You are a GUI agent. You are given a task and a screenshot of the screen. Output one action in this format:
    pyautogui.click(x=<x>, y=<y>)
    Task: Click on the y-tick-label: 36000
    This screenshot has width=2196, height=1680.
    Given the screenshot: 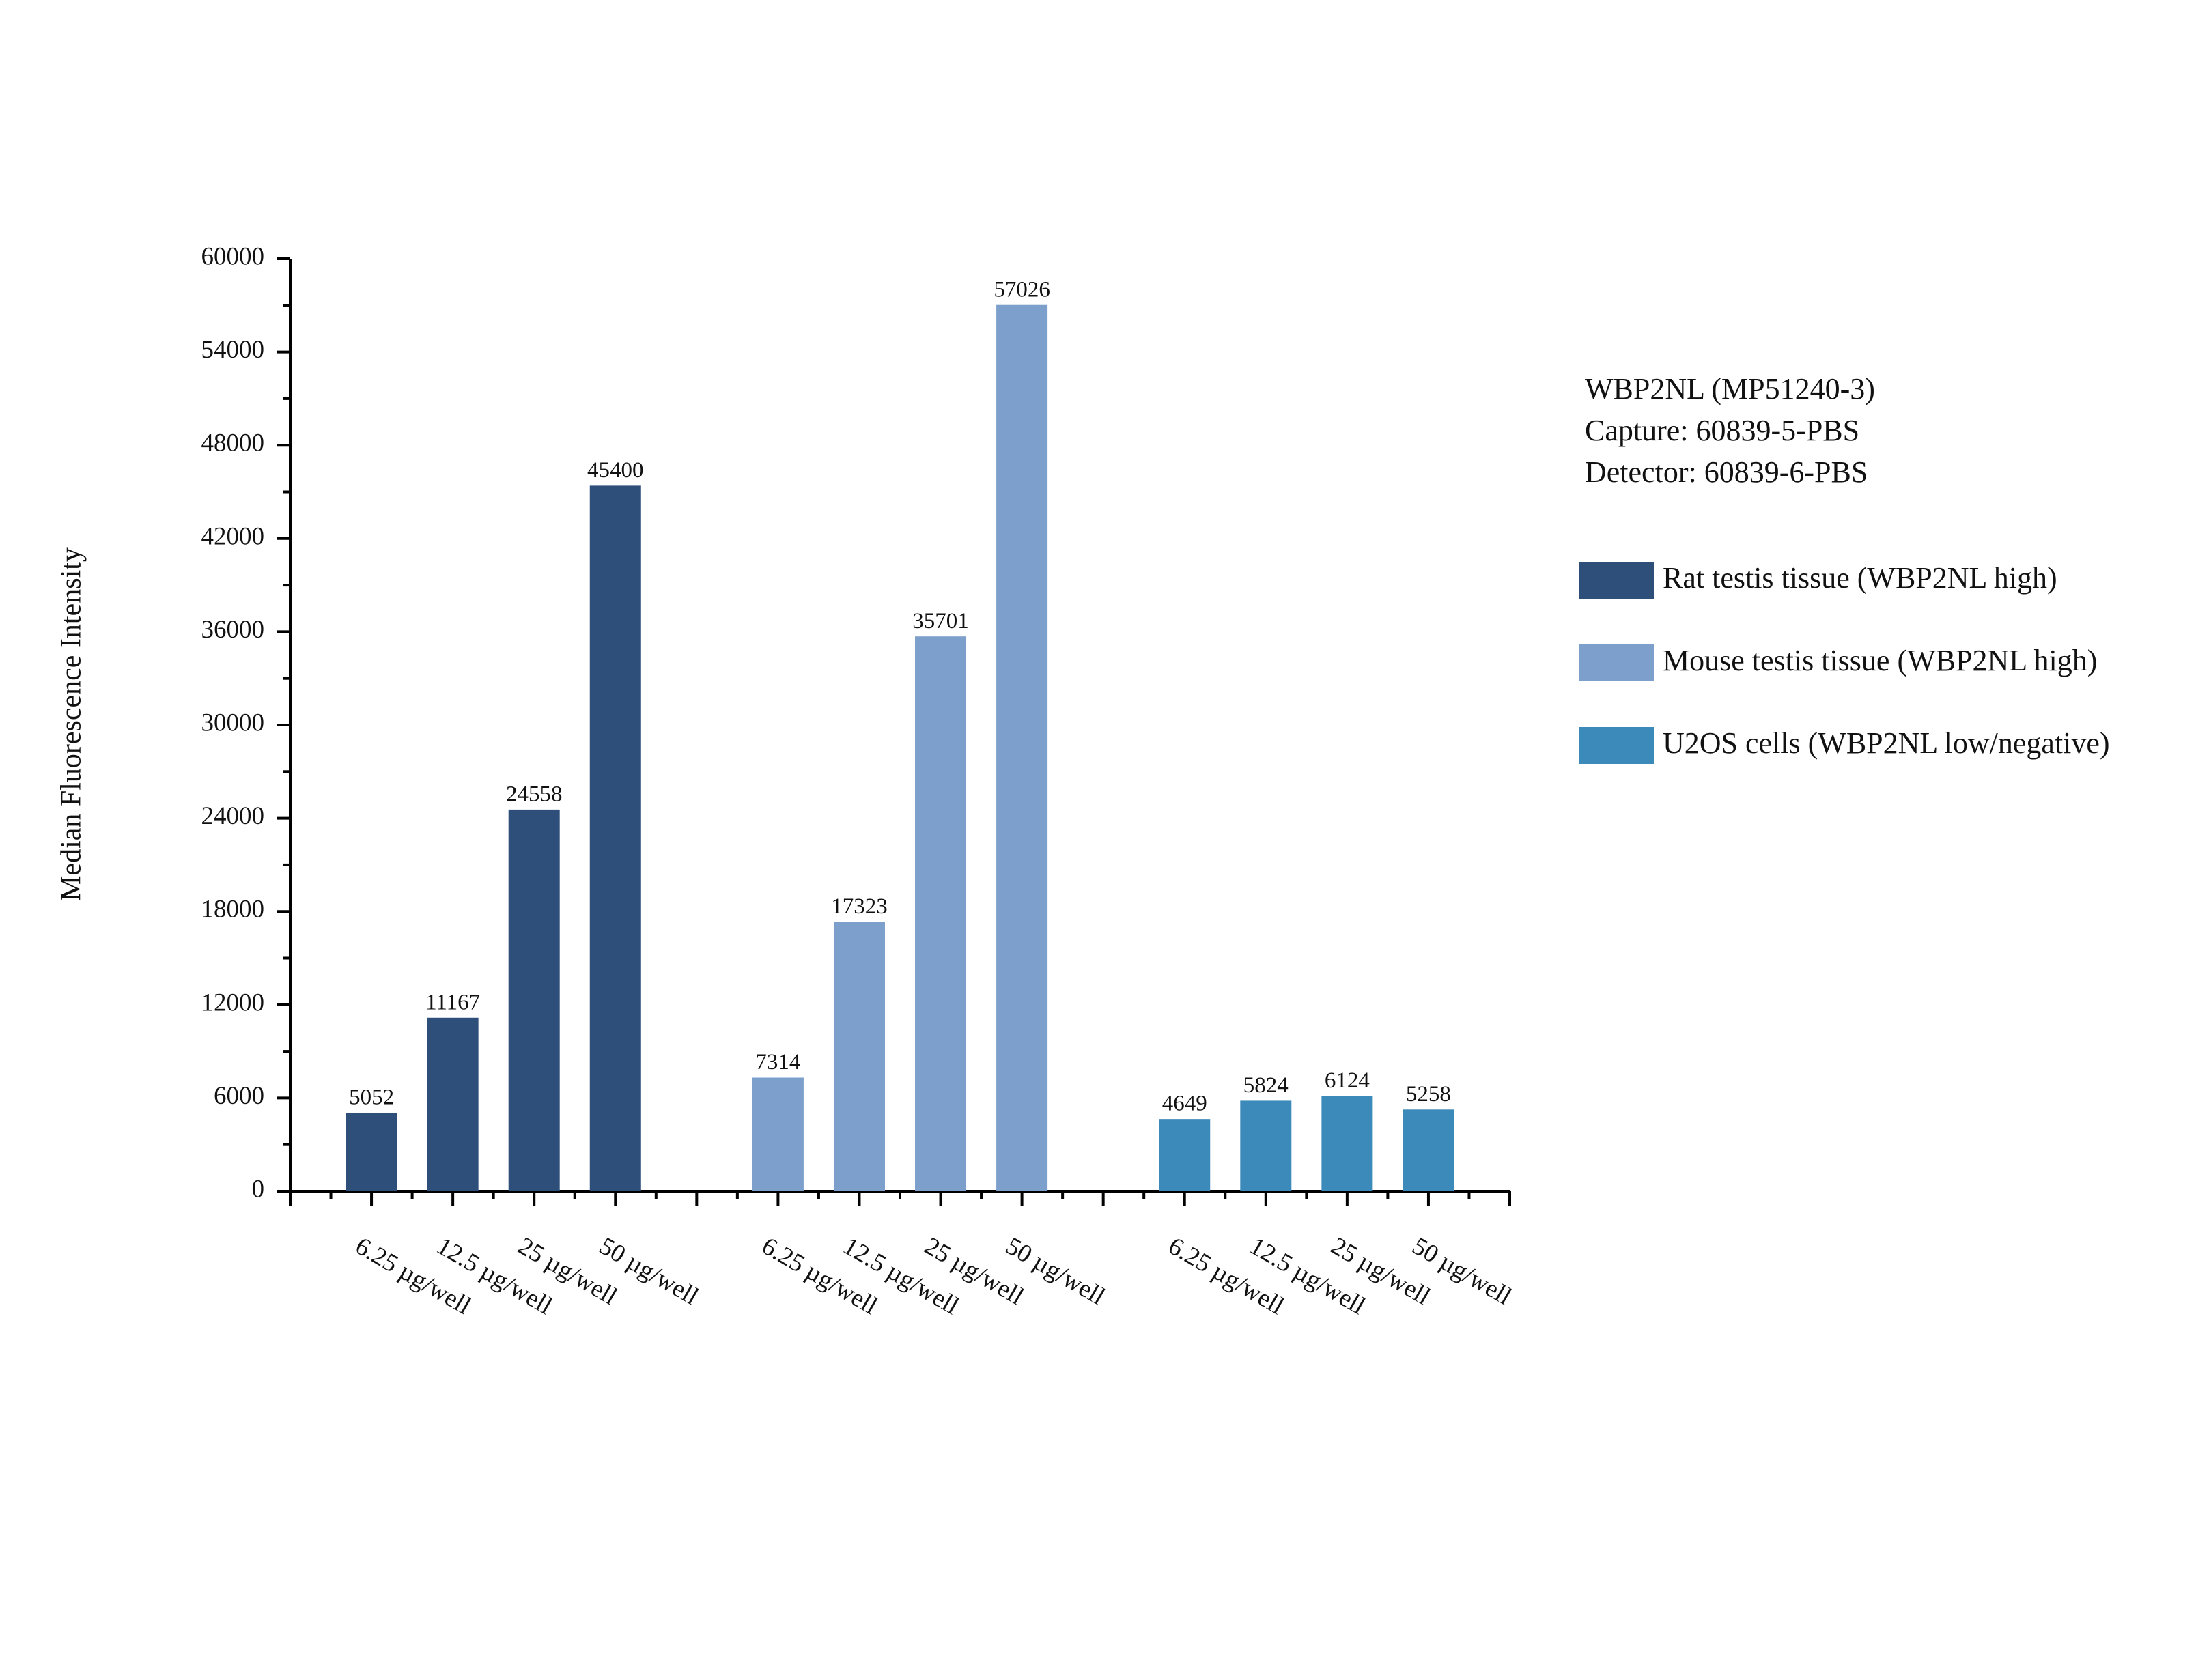 What is the action you would take?
    pyautogui.click(x=233, y=630)
    